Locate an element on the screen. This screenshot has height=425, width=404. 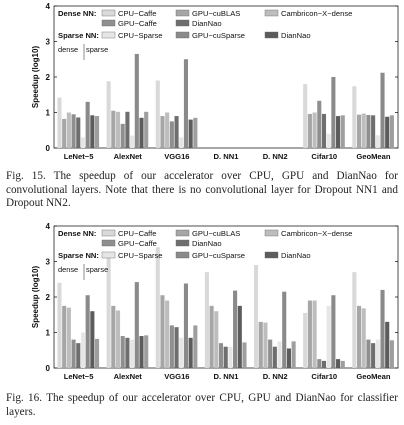
legend-entry: DianNao is located at coordinates (207, 23).